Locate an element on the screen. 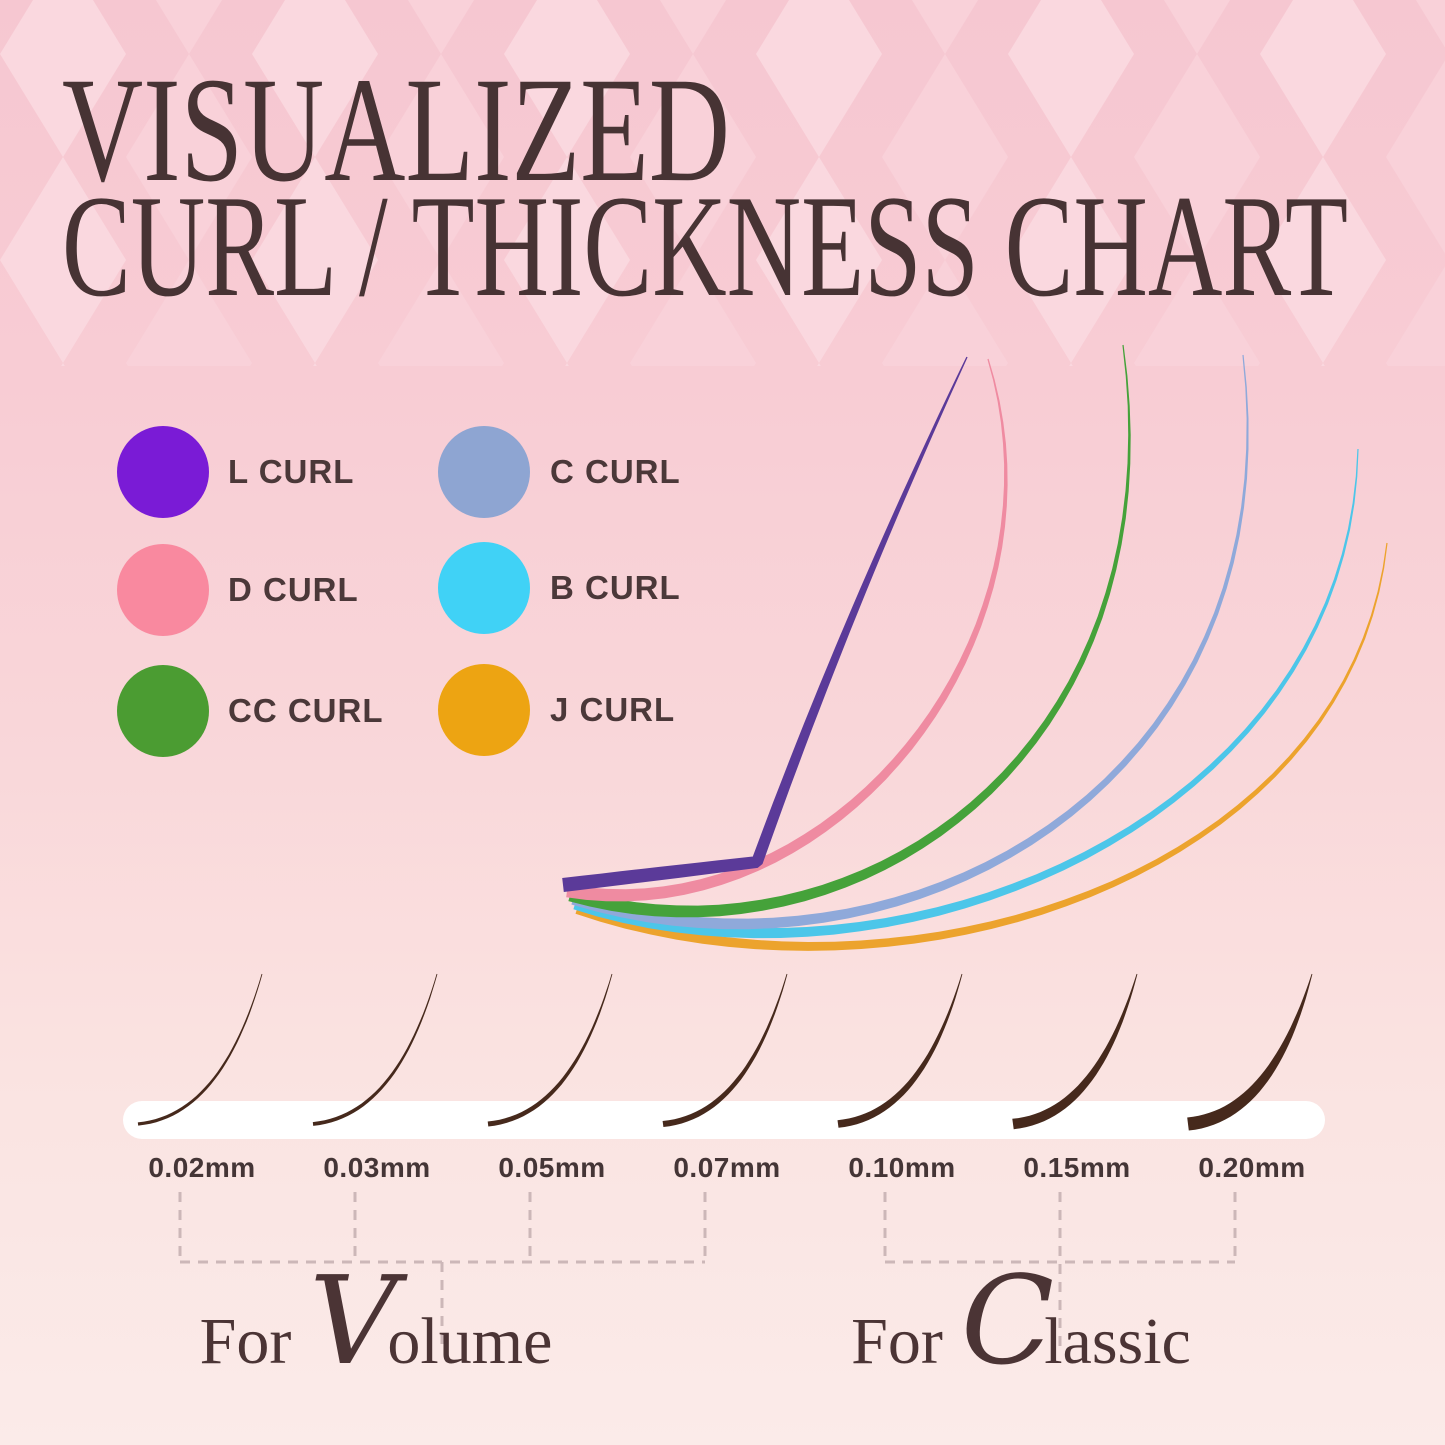  legend-dot-l-curl is located at coordinates (163, 472).